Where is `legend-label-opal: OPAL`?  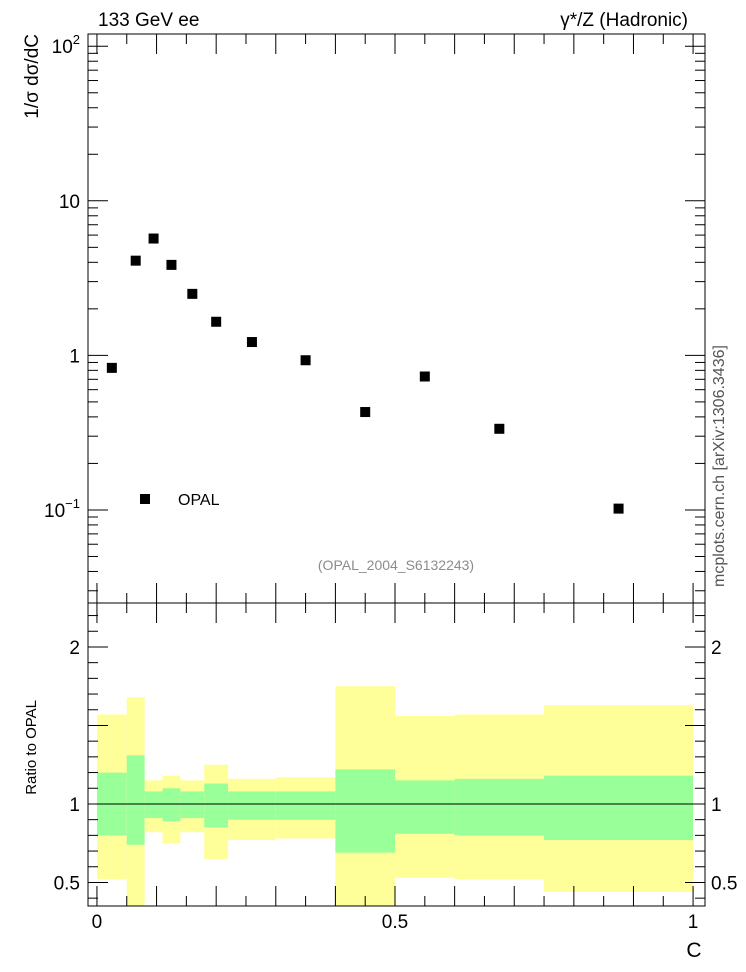
legend-label-opal: OPAL is located at coordinates (199, 500).